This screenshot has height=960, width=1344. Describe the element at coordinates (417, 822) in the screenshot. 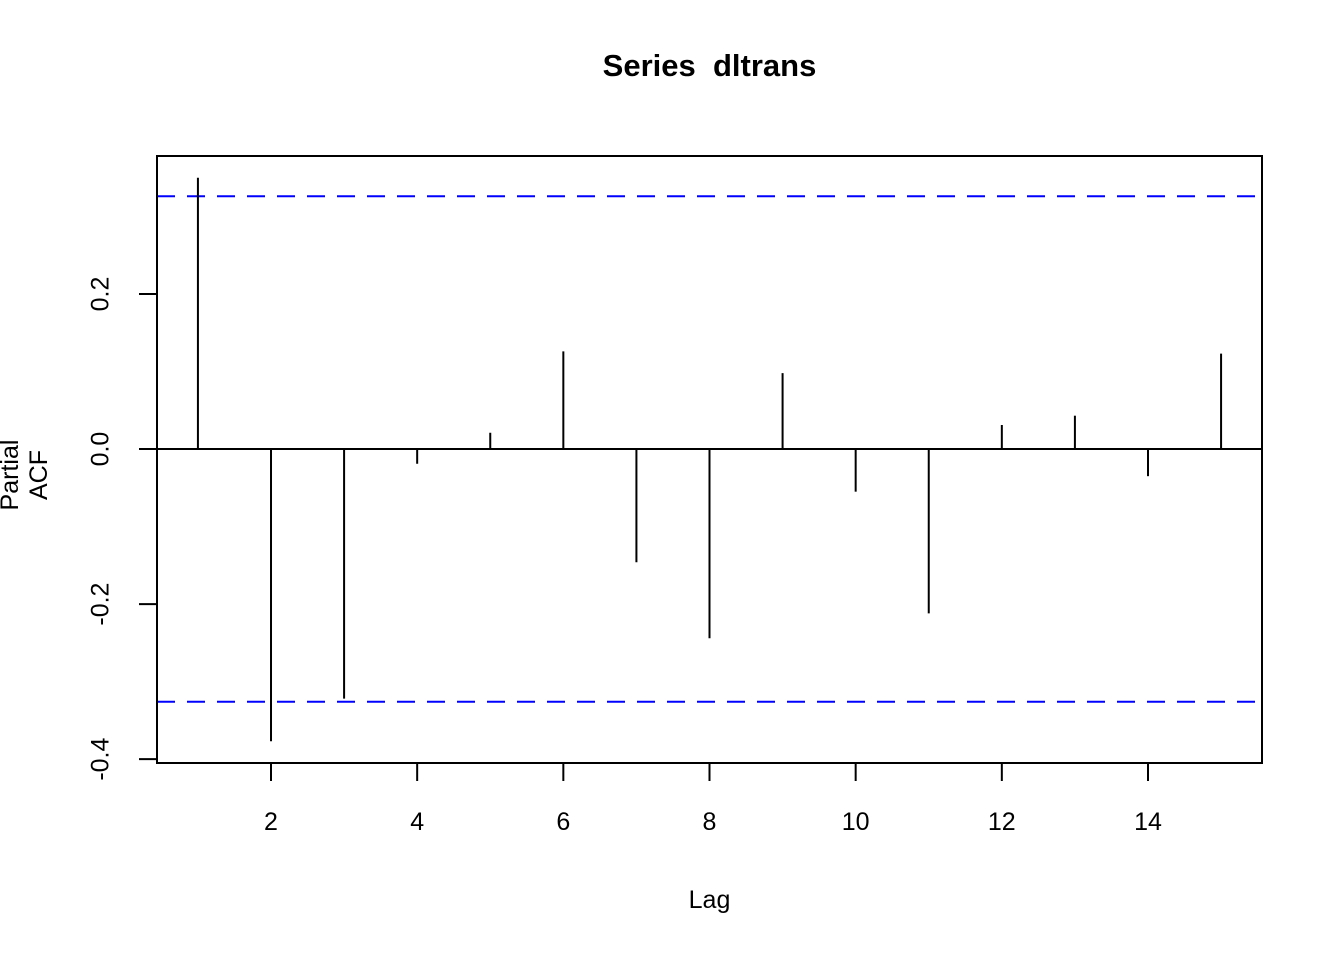

I see `x-tick-label-4: 4` at that location.